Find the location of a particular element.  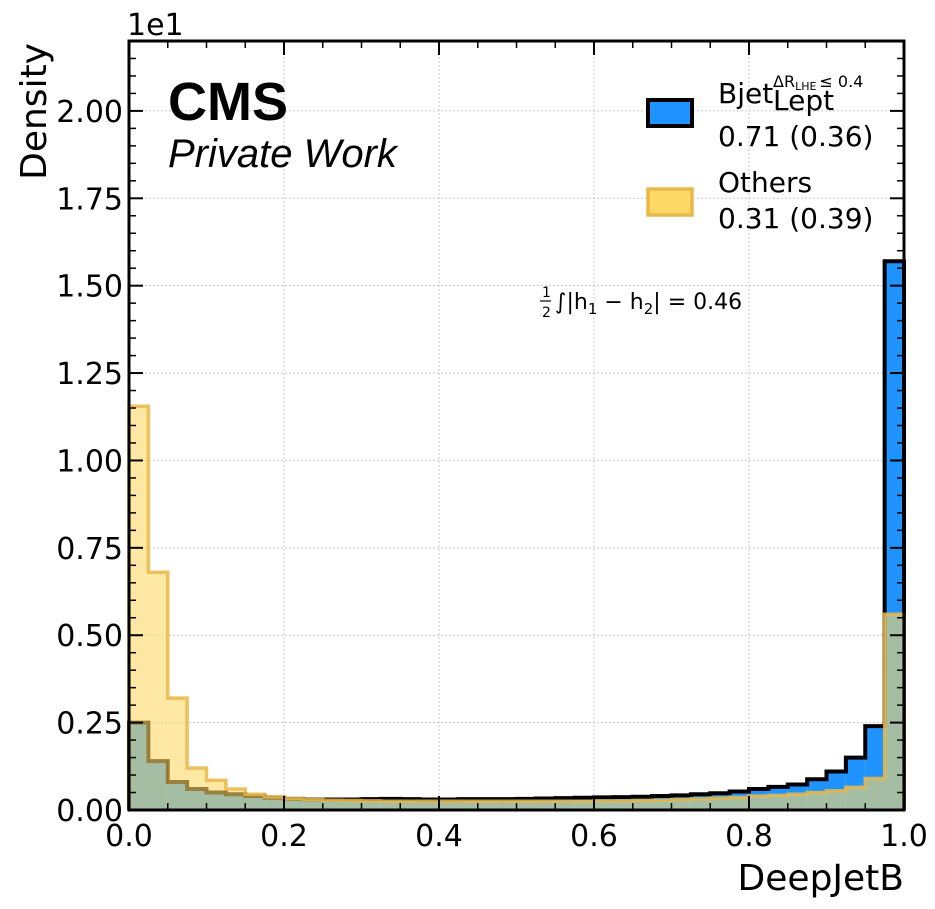

y-tick-labels: 0.00 0.25 0.50 0.75 1.00 1.25 1.50 1.75 2.00 is located at coordinates (89, 462).